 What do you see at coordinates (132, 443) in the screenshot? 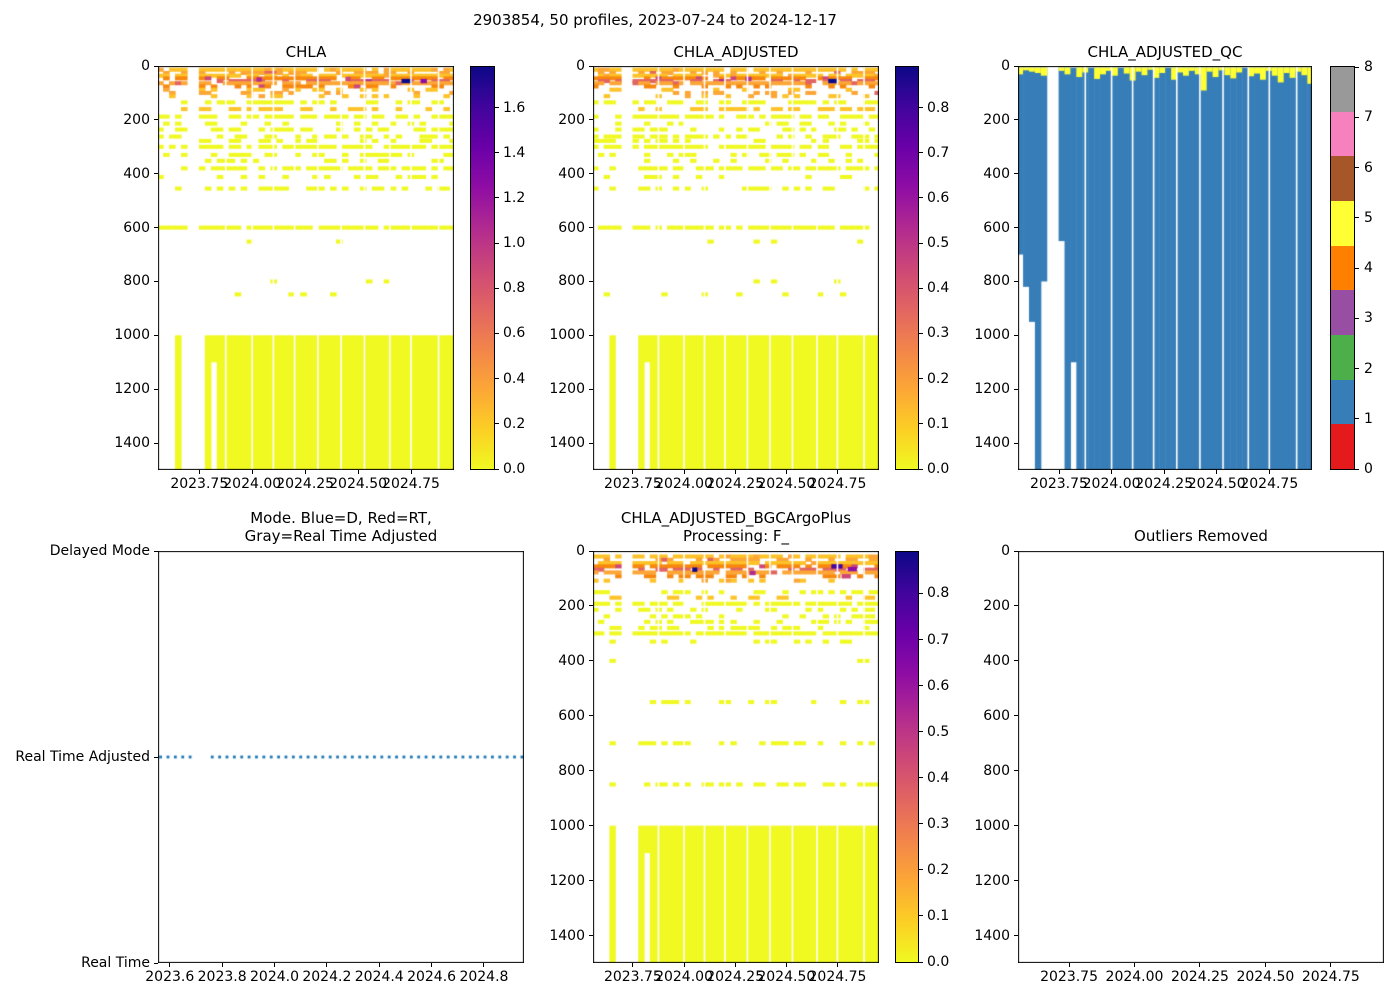
I see `y-tick-label: 1400` at bounding box center [132, 443].